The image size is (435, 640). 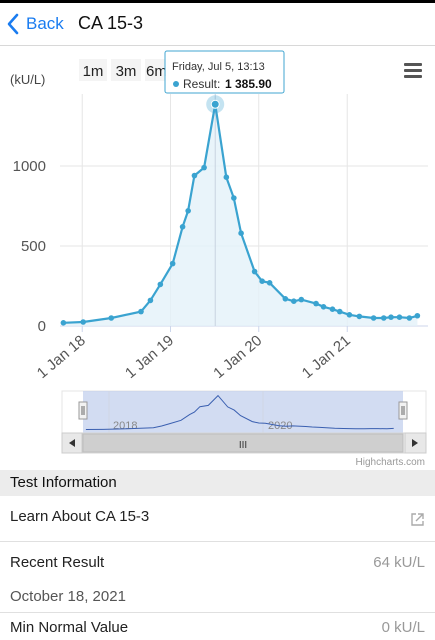 What do you see at coordinates (125, 426) in the screenshot?
I see `navigator-label-2018: 2018` at bounding box center [125, 426].